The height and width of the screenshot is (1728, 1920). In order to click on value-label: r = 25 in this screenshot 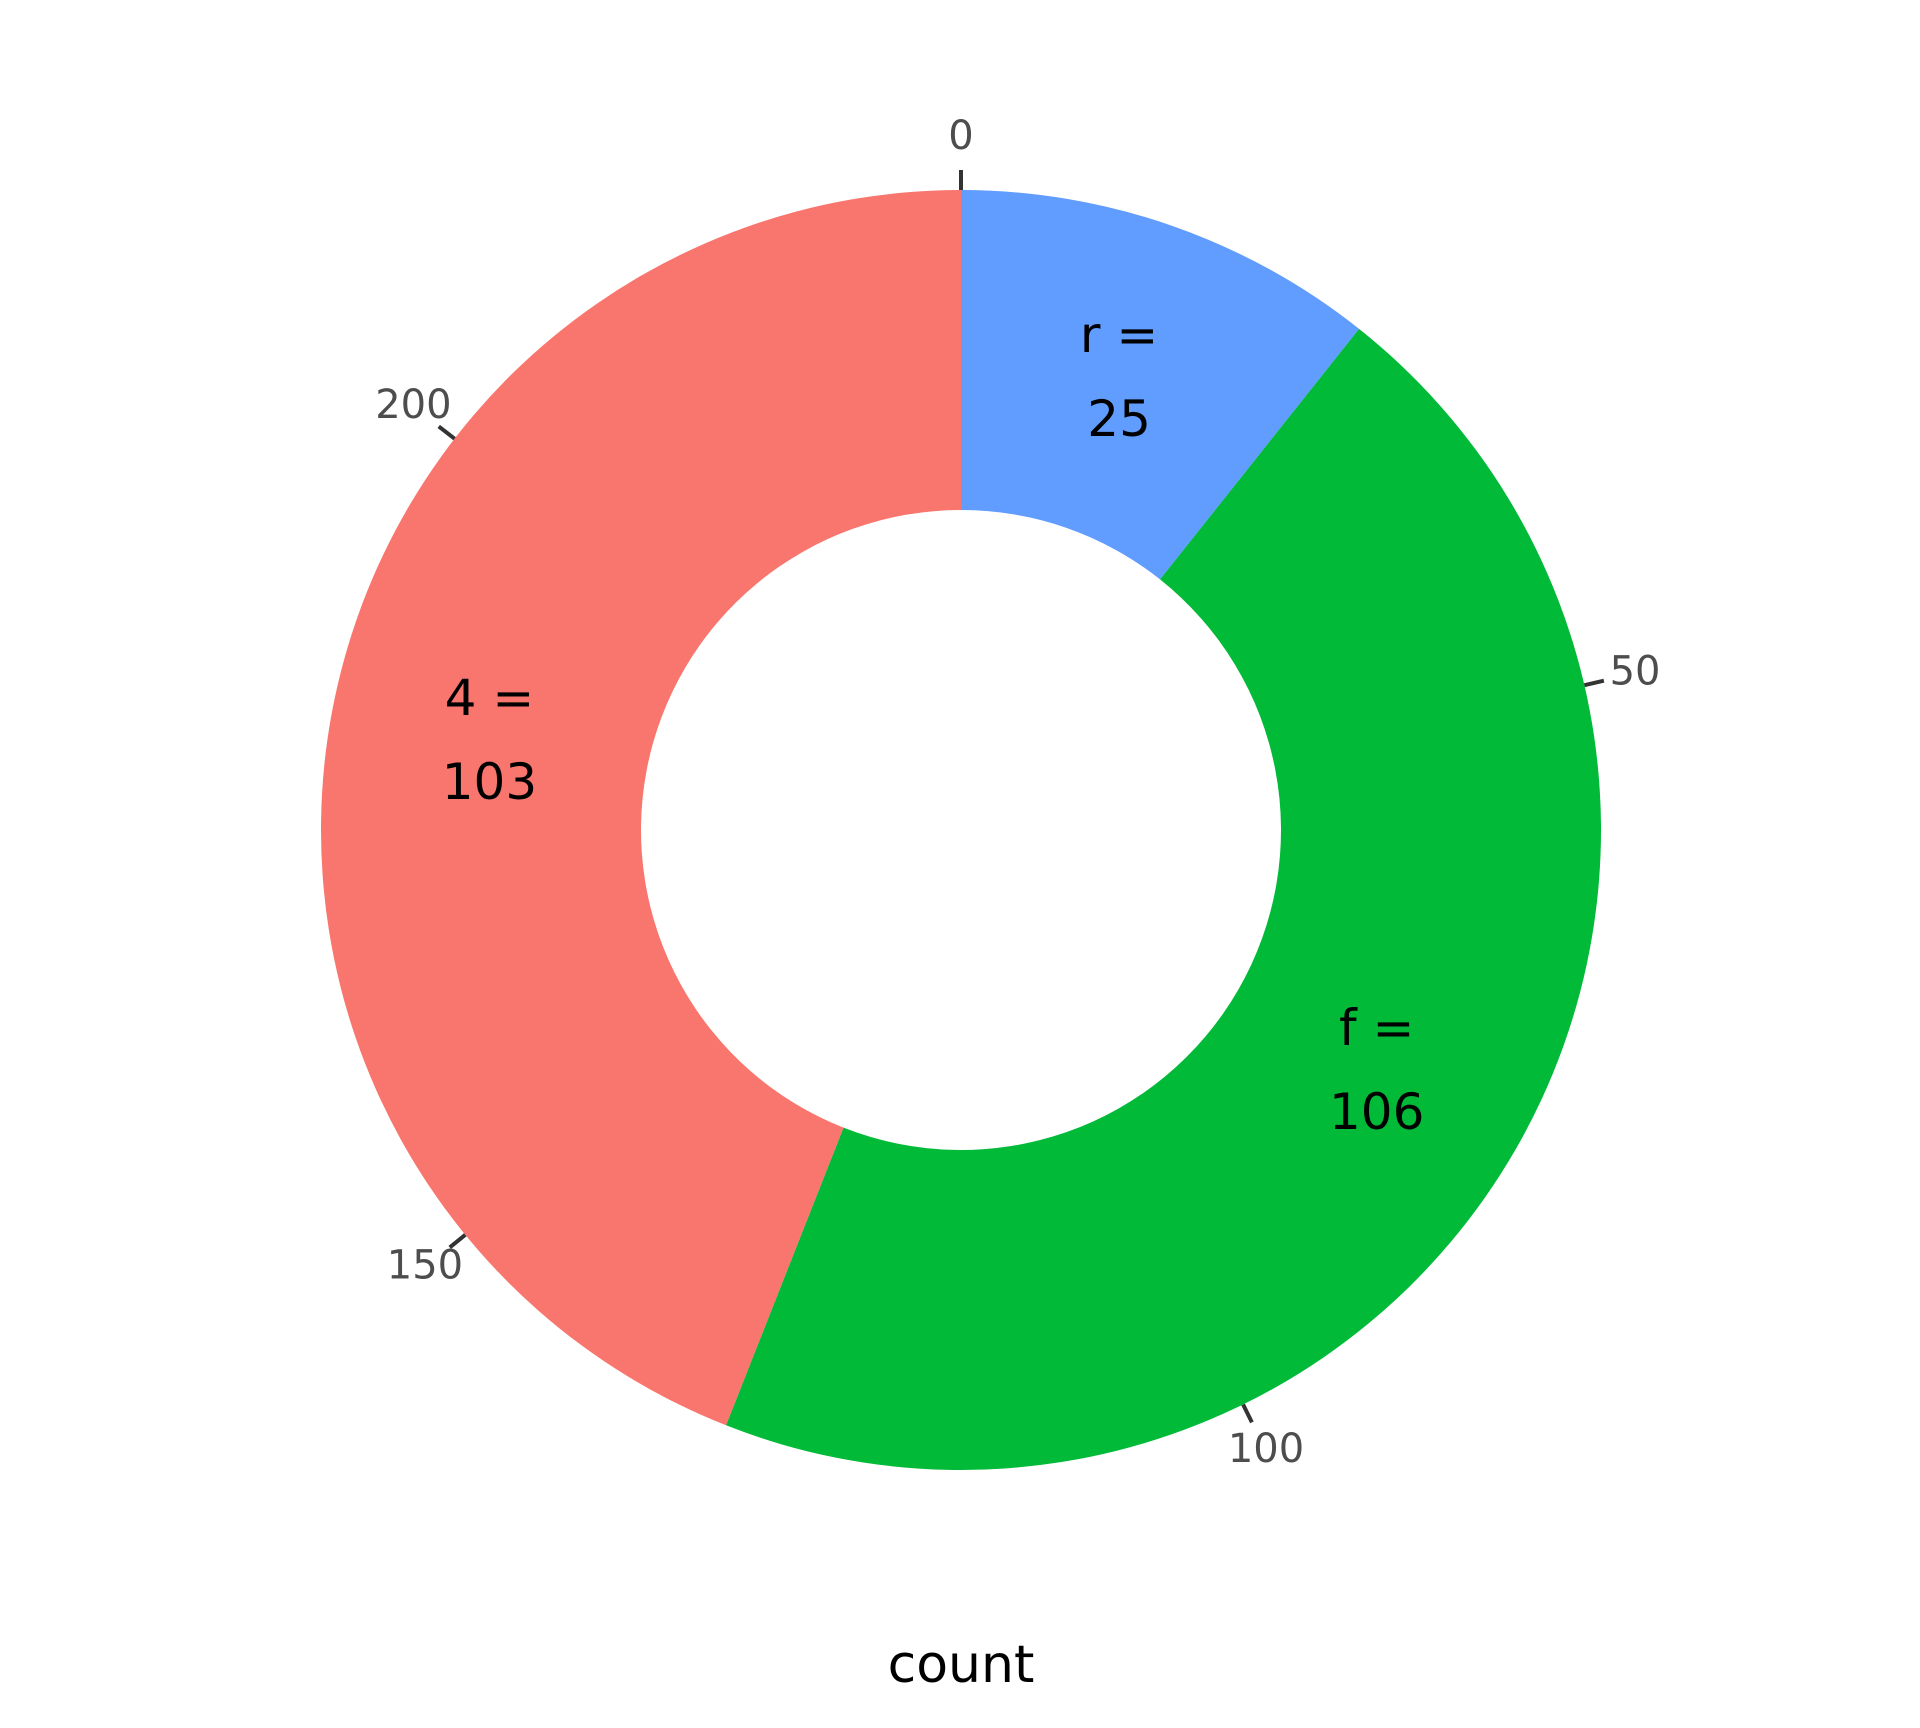, I will do `click(1119, 376)`.